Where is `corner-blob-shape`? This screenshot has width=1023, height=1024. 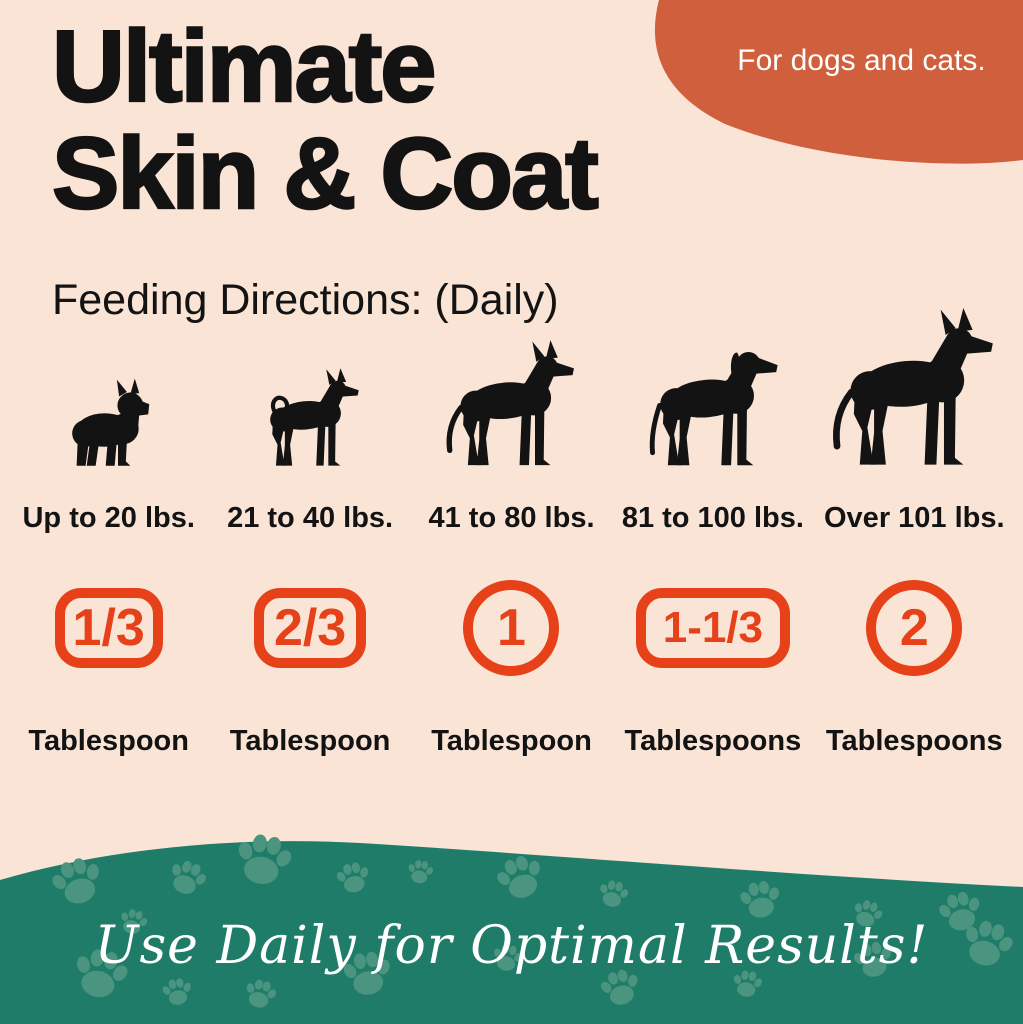 corner-blob-shape is located at coordinates (838, 82).